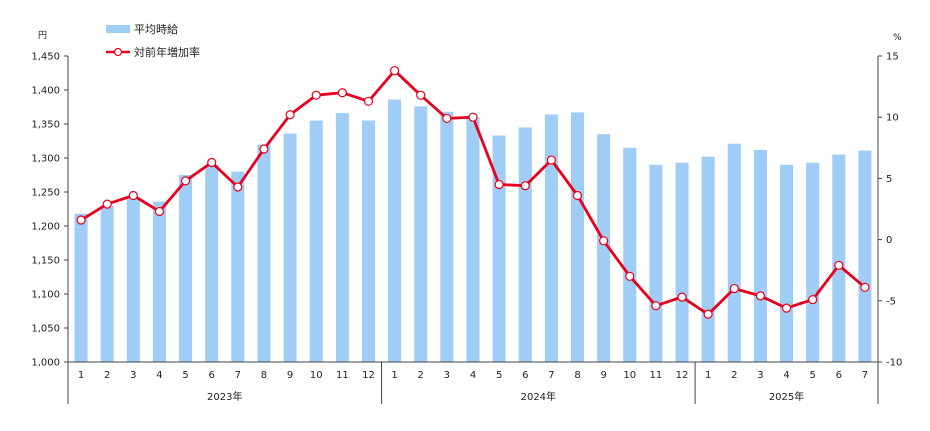 The width and height of the screenshot is (930, 431). What do you see at coordinates (167, 52) in the screenshot?
I see `legend-line-label: 対前年増加率` at bounding box center [167, 52].